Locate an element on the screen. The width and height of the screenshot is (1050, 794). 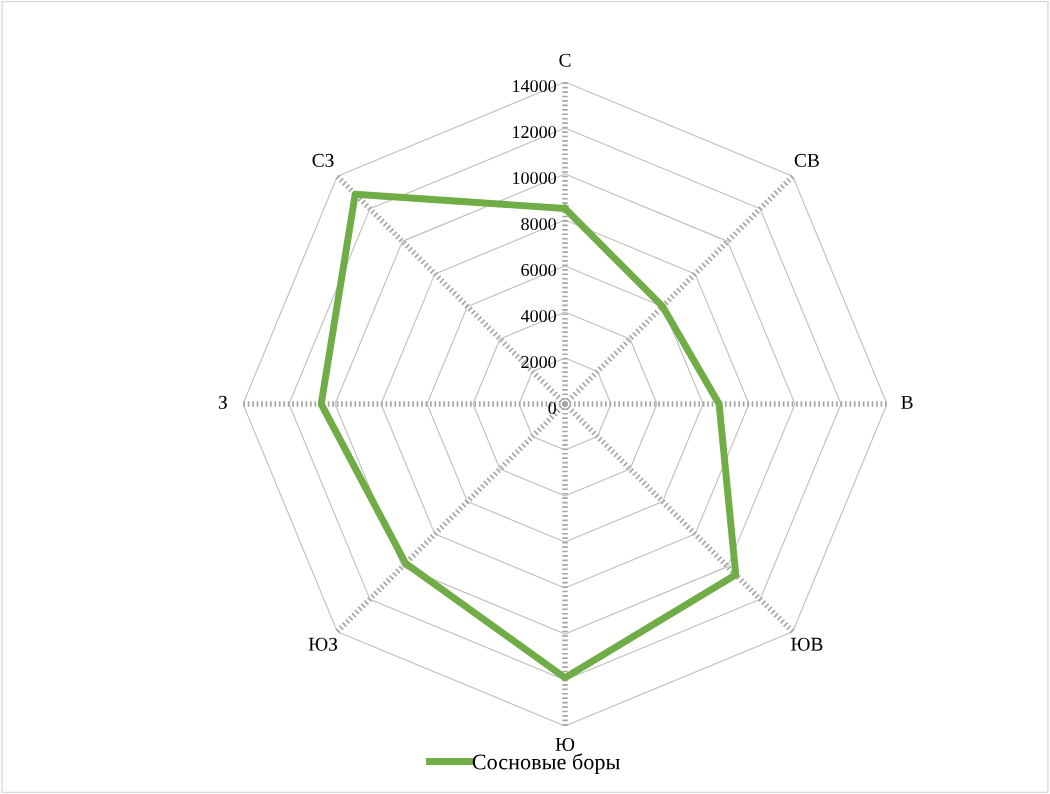
spoke-label: З is located at coordinates (222, 402).